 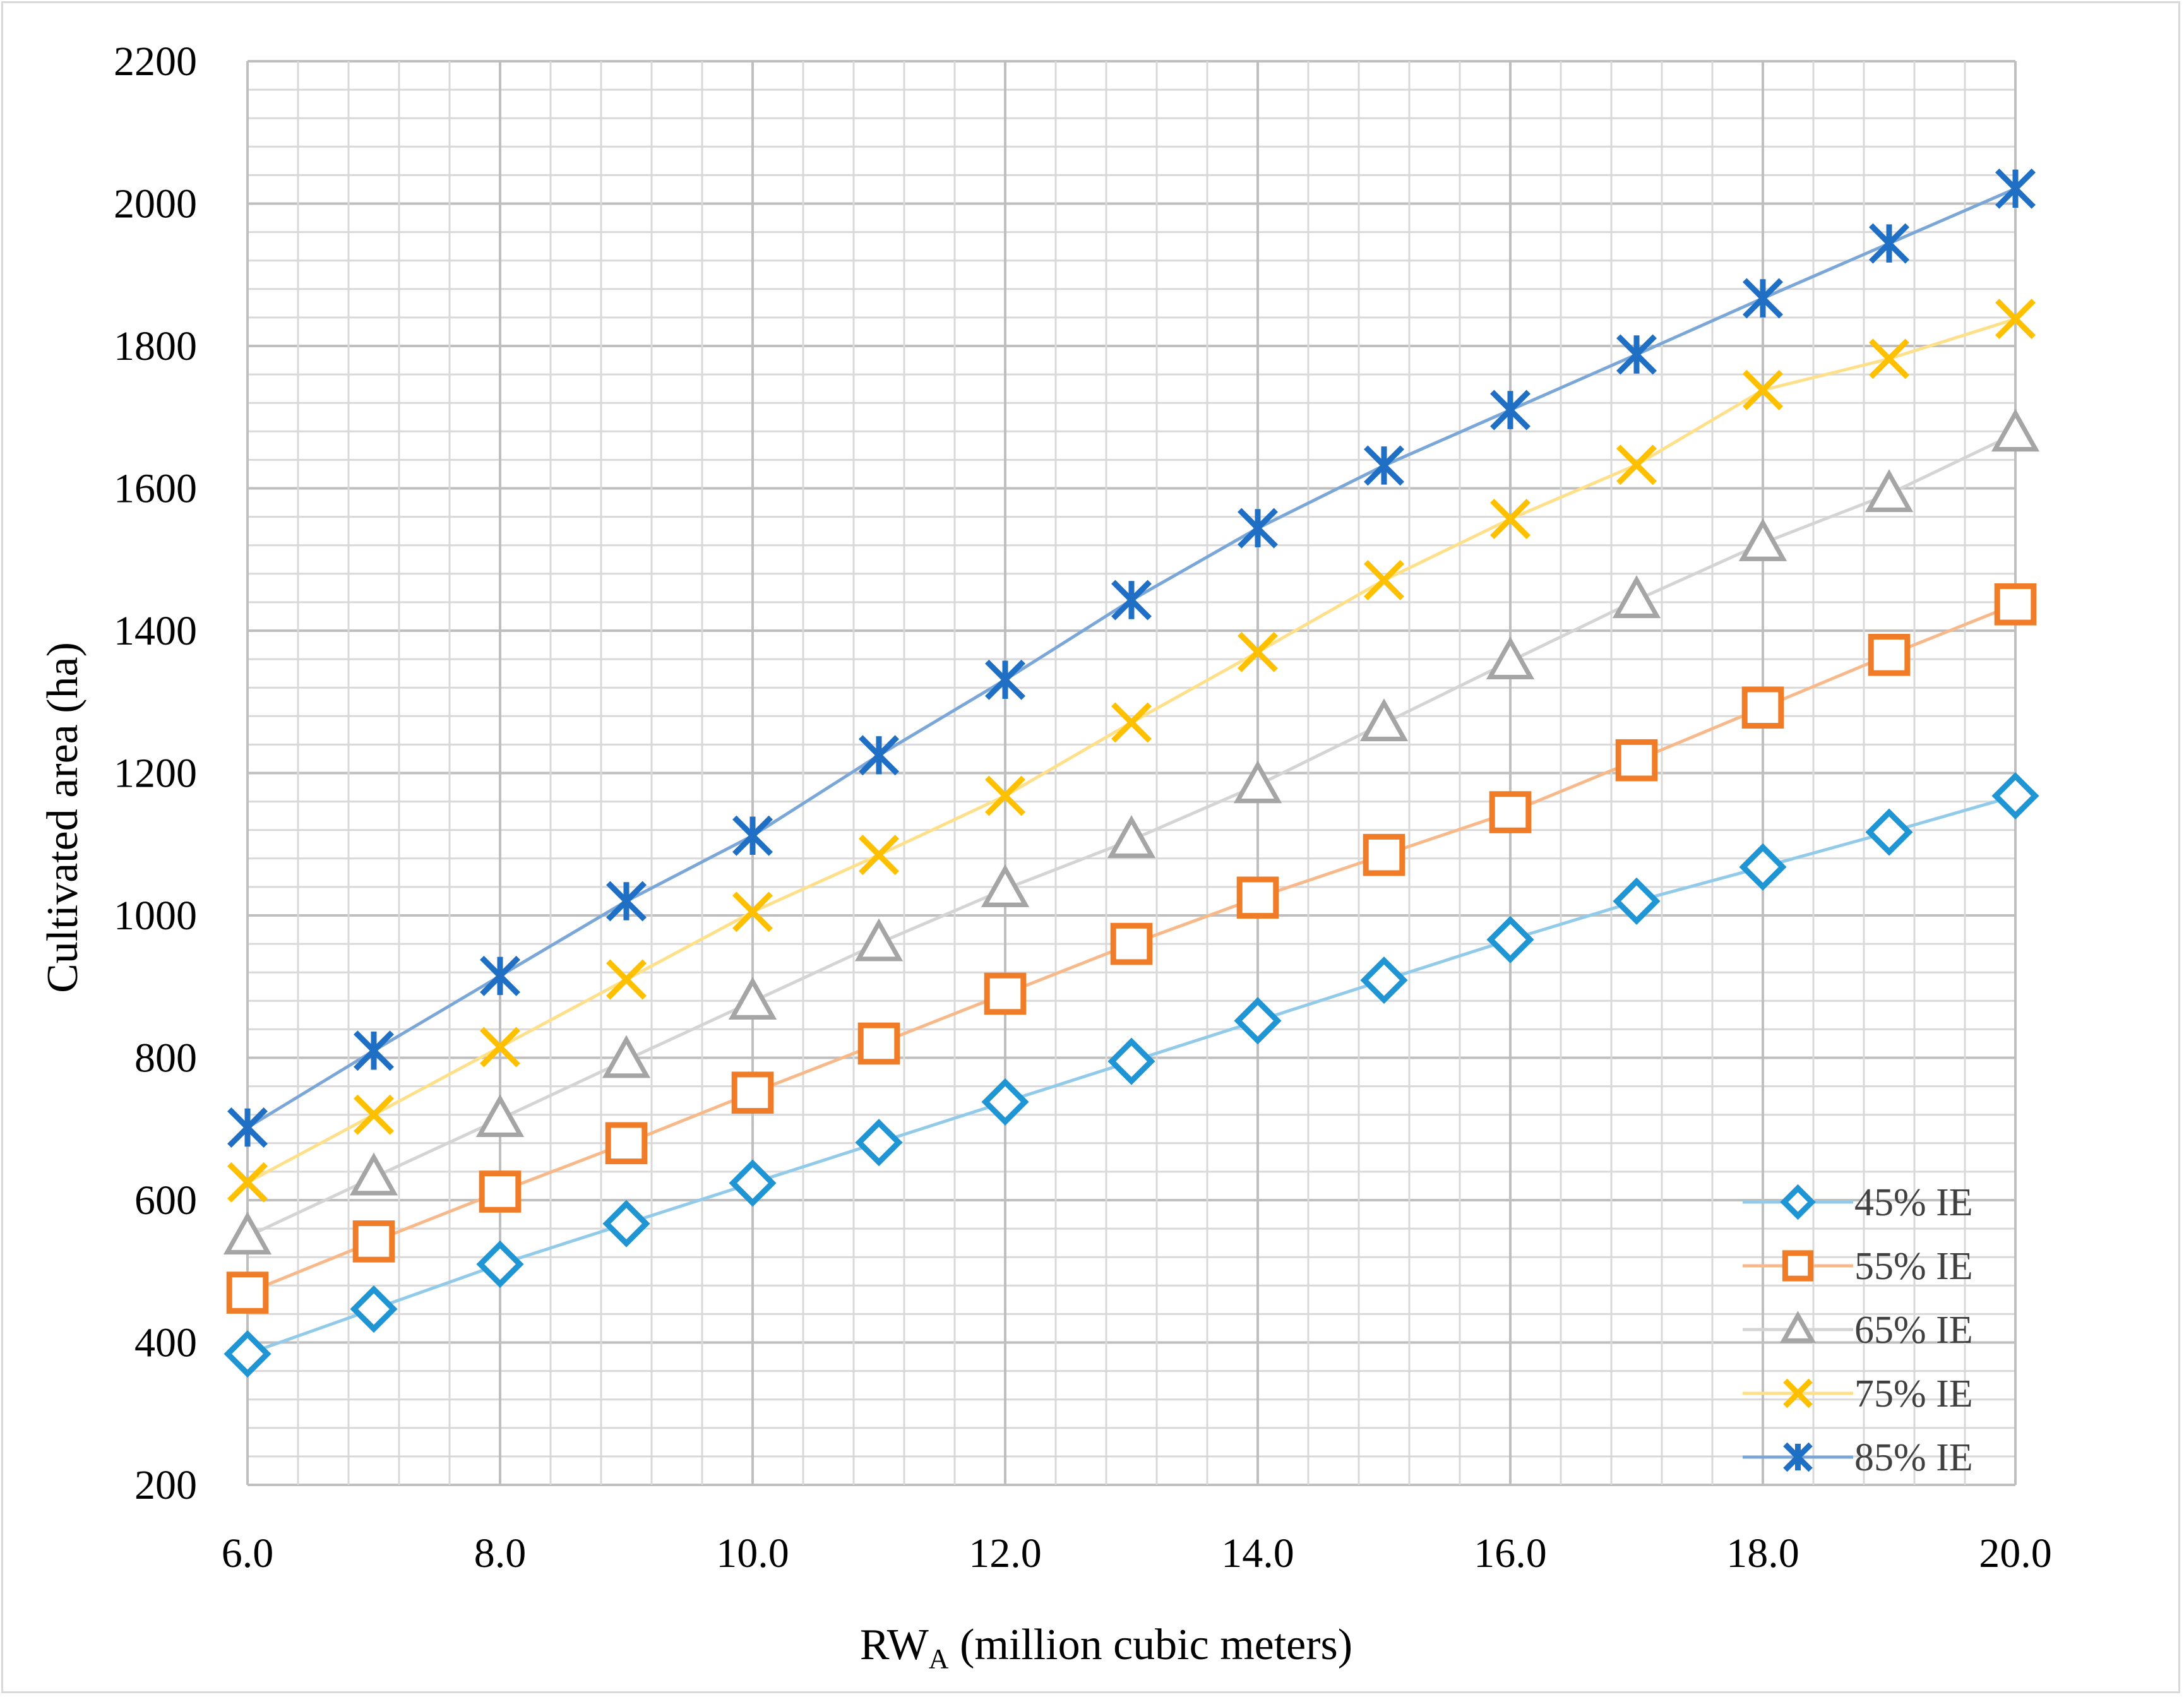 I want to click on x-axis-title: RWA (million cubic meters), so click(x=1106, y=1647).